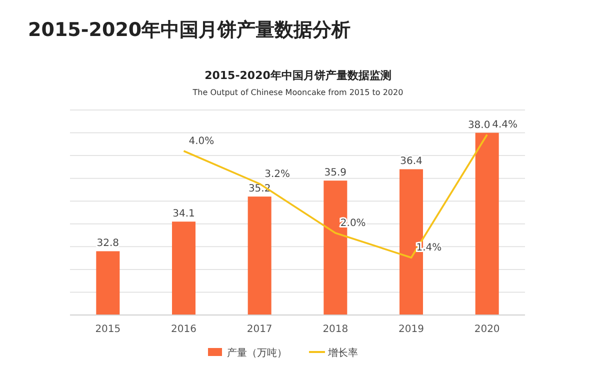 The image size is (596, 386). I want to click on data-label: 4.0%, so click(201, 141).